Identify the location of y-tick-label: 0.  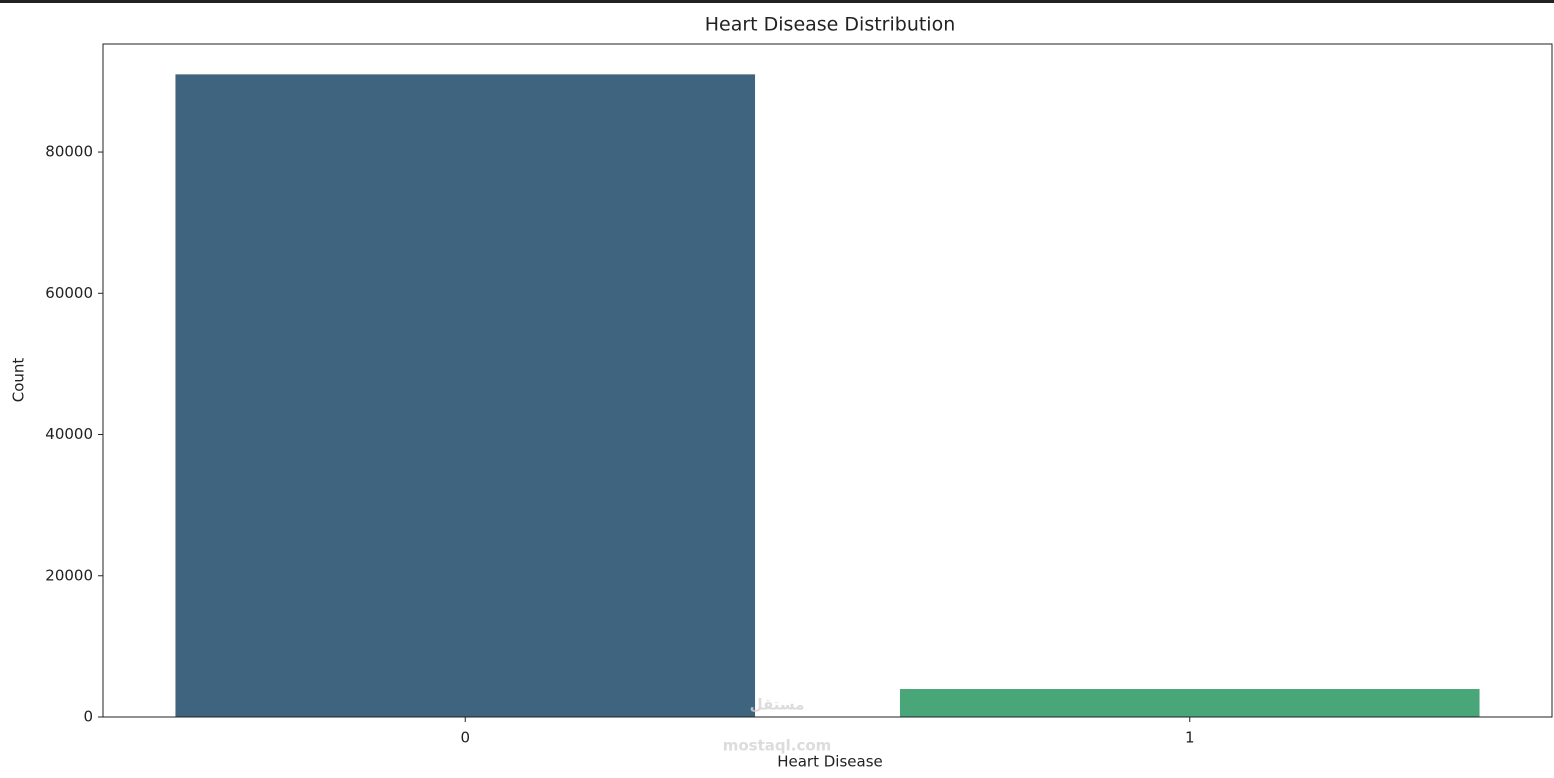
(88, 717).